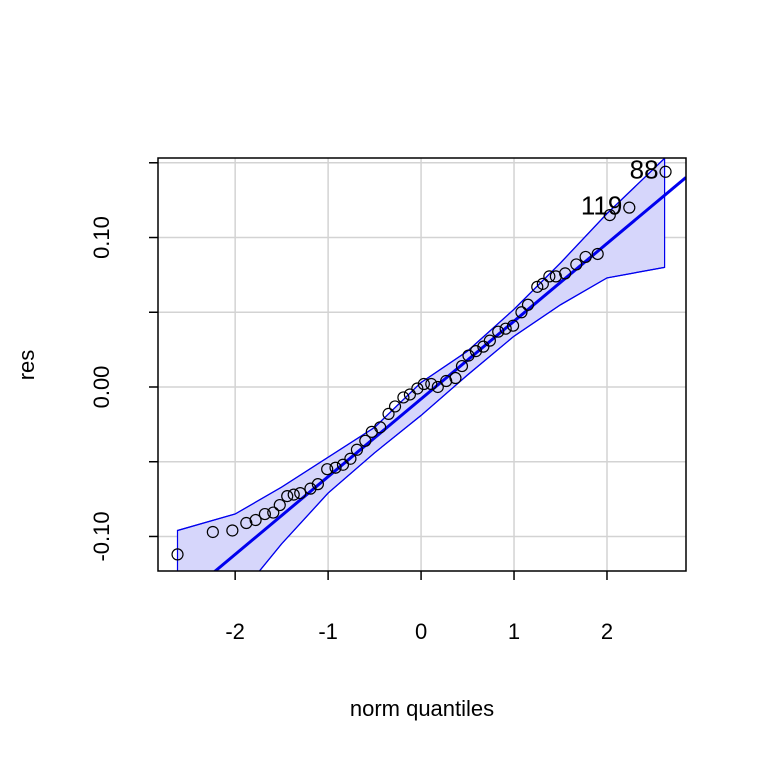 The width and height of the screenshot is (768, 773). Describe the element at coordinates (328, 631) in the screenshot. I see `x-tick-label: -1` at that location.